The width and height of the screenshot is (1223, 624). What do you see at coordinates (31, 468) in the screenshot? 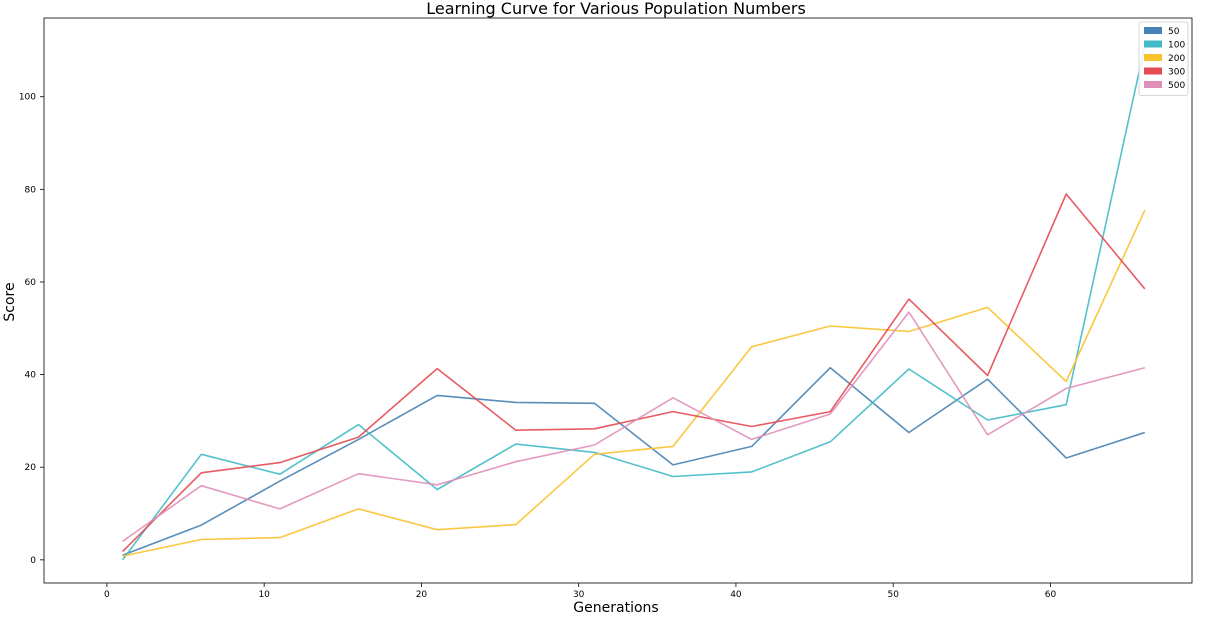
I see `y-tick-label: 20` at bounding box center [31, 468].